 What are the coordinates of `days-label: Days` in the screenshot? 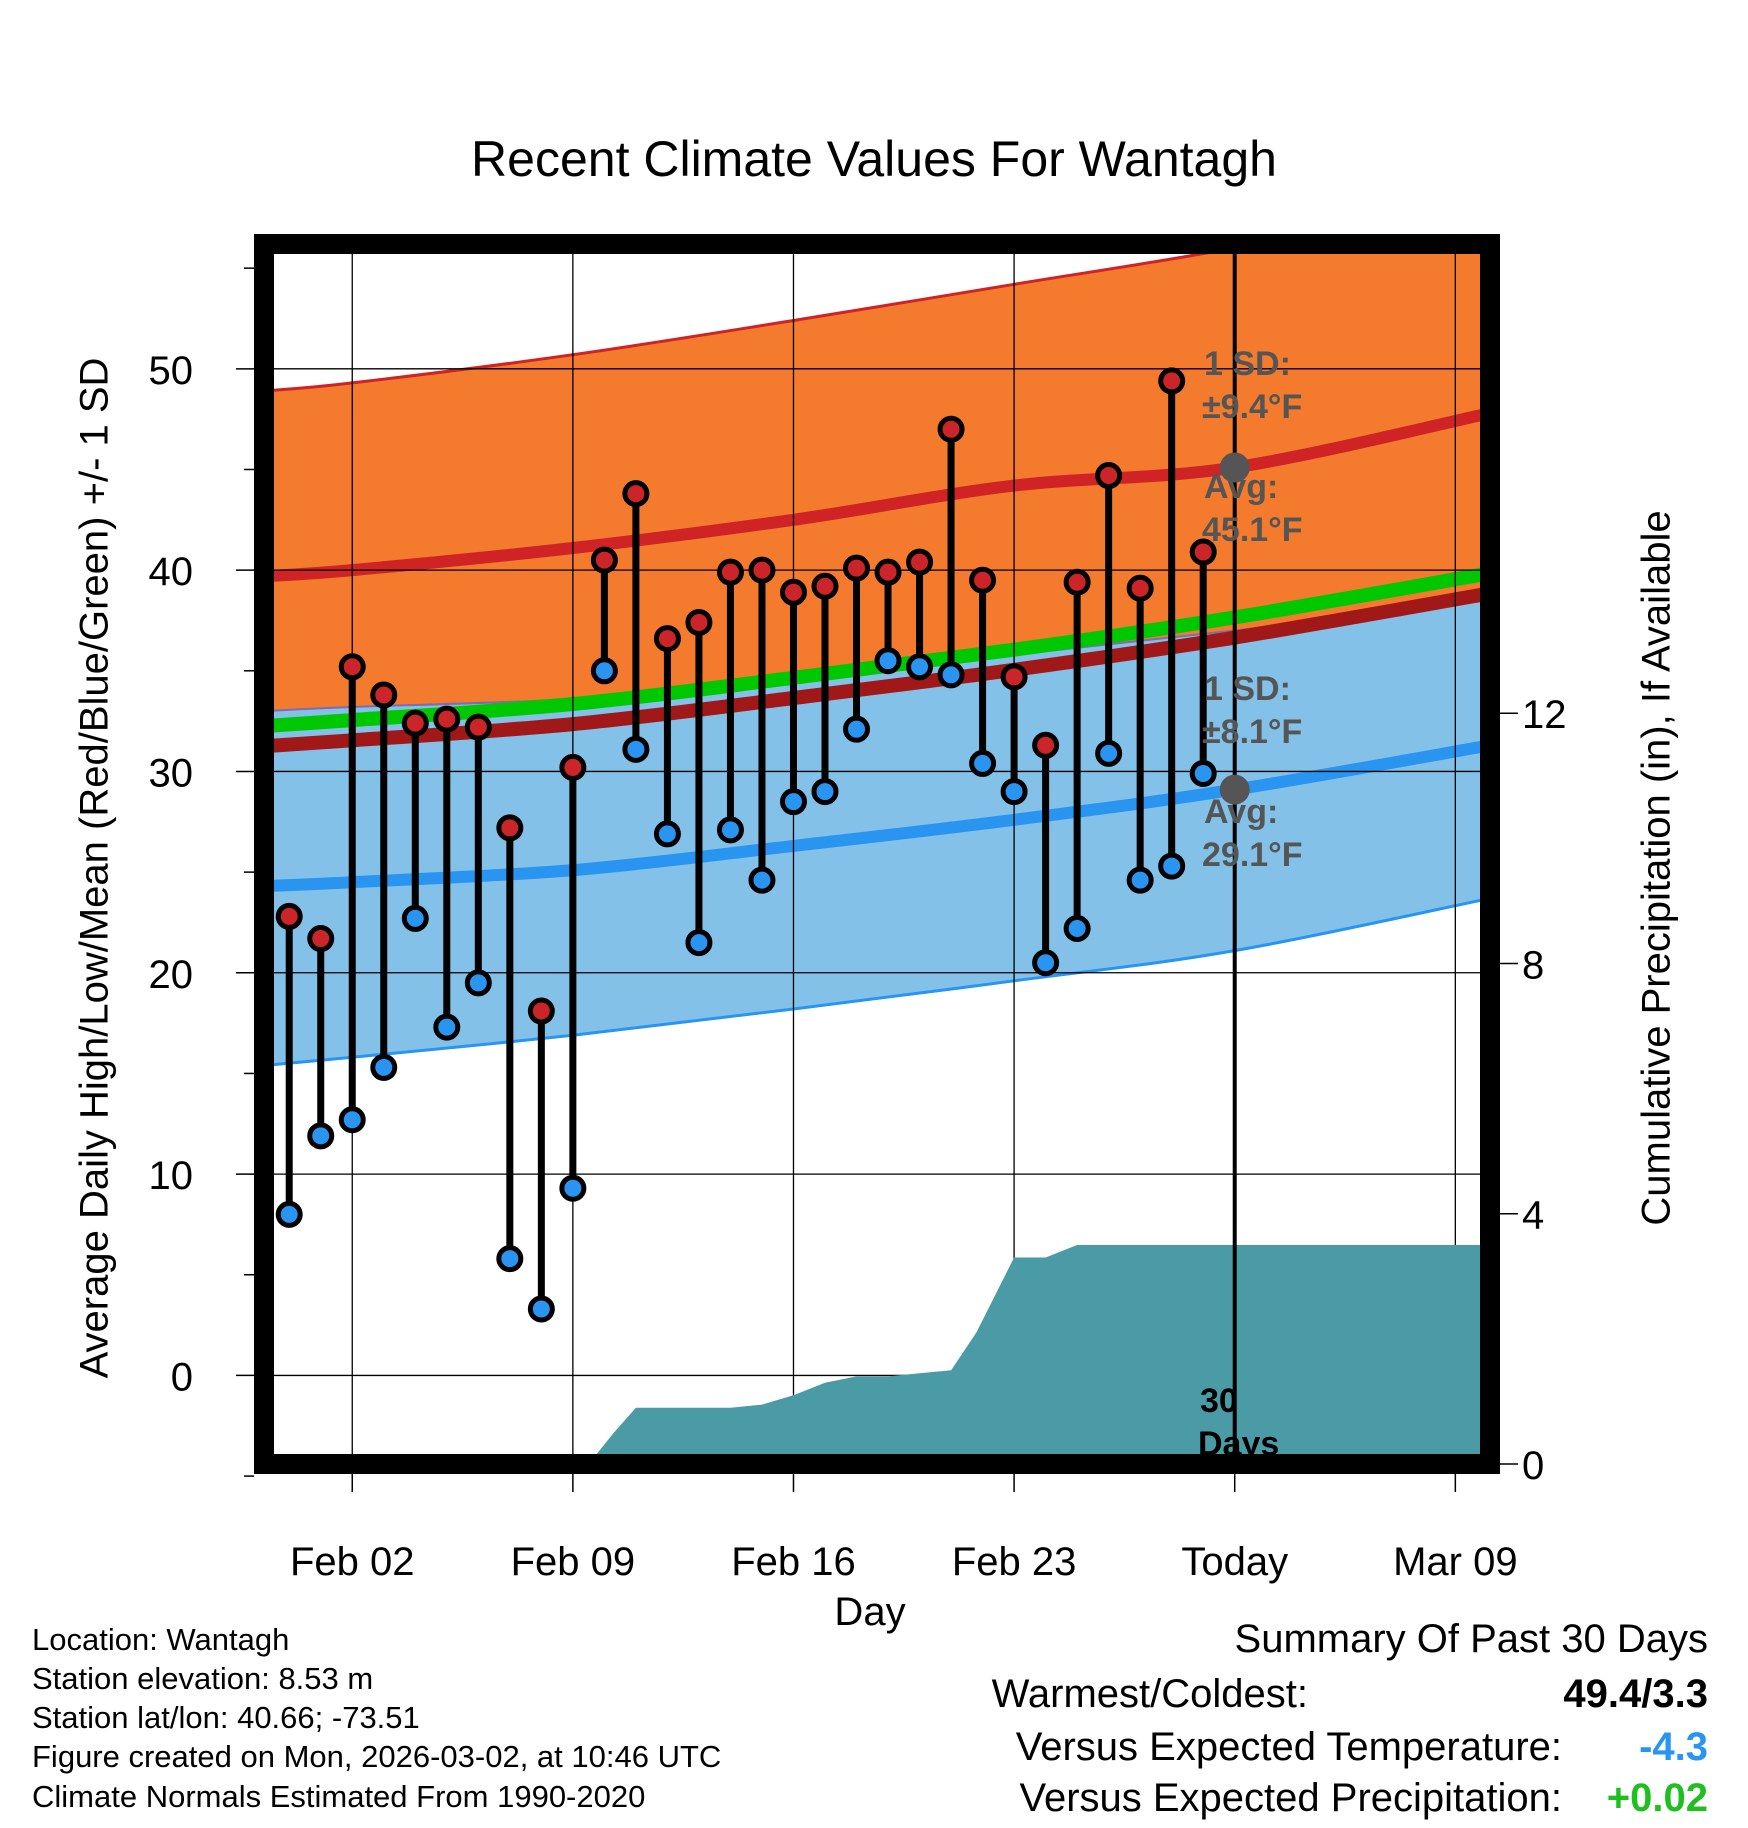 It's located at (1238, 1444).